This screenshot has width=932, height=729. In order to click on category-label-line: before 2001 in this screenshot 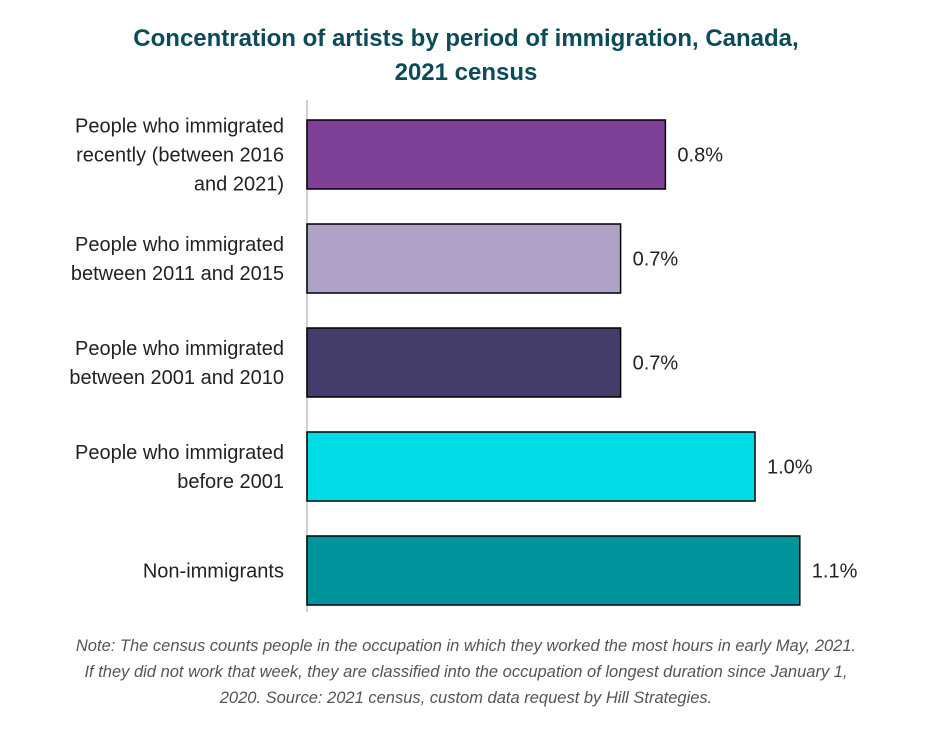, I will do `click(230, 482)`.